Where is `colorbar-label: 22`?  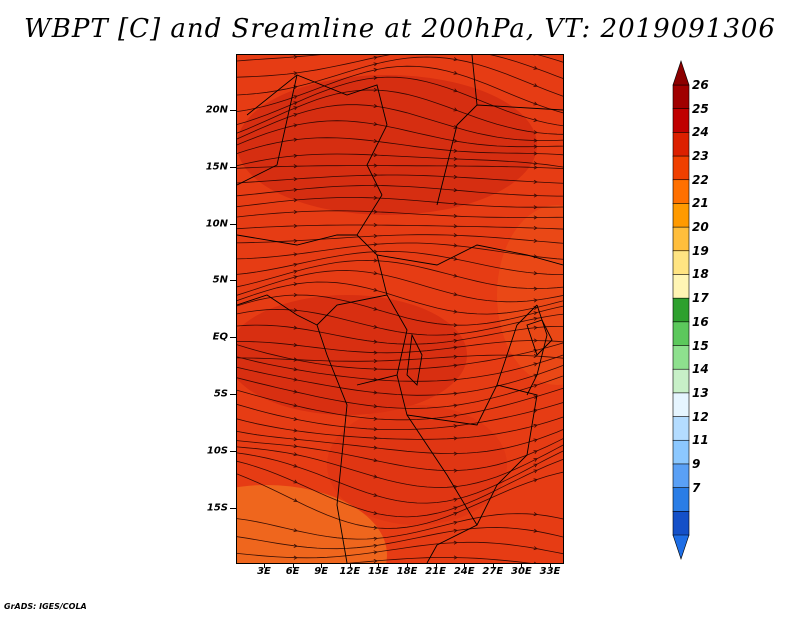
colorbar-label: 22 is located at coordinates (700, 179).